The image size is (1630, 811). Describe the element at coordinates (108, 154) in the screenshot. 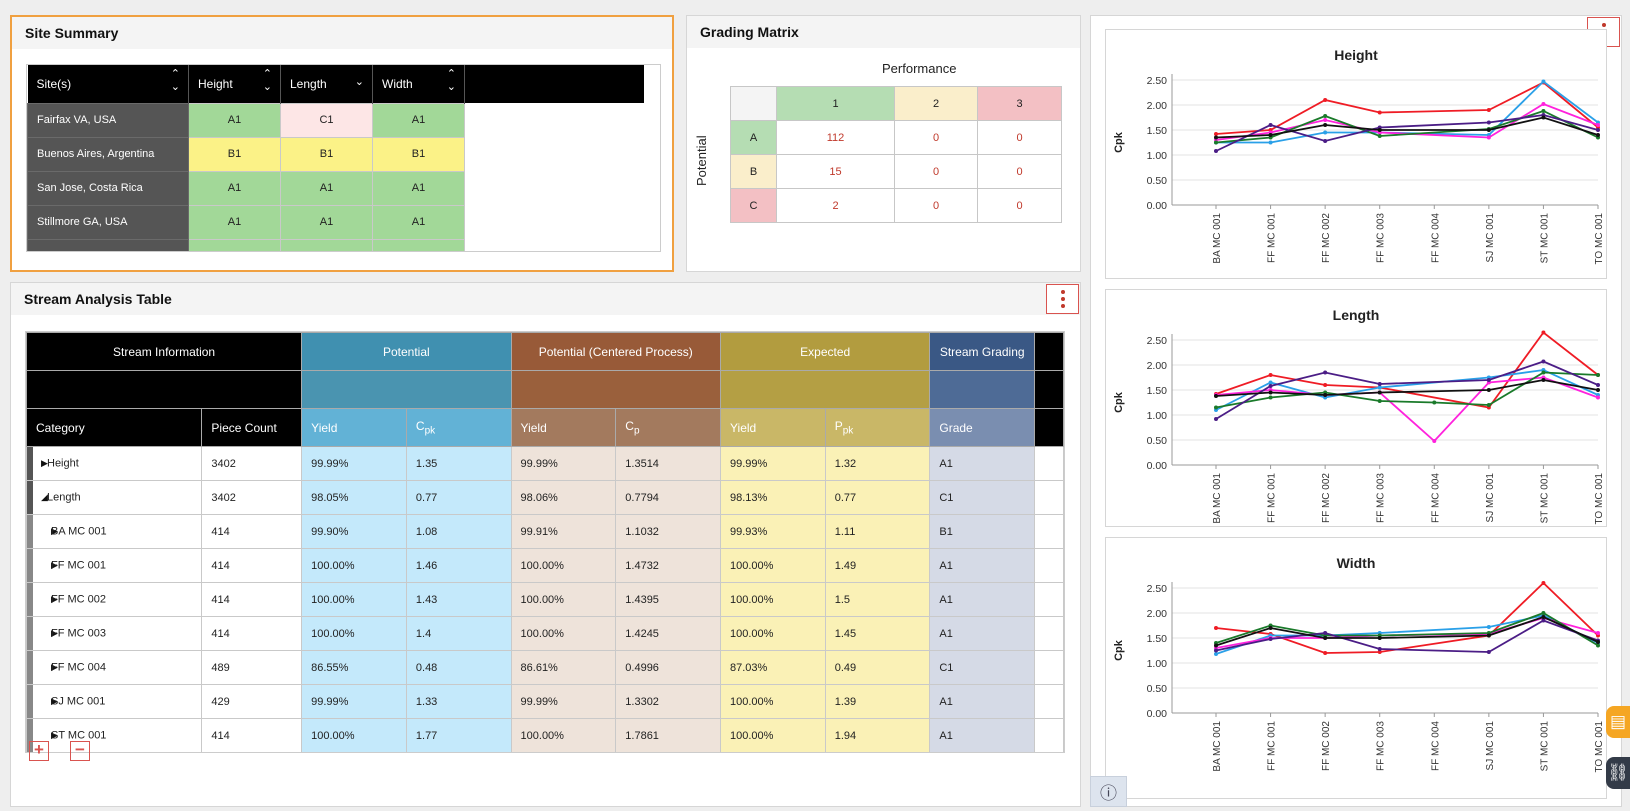

I see `site-name: Buenos Aires, Argentina` at that location.